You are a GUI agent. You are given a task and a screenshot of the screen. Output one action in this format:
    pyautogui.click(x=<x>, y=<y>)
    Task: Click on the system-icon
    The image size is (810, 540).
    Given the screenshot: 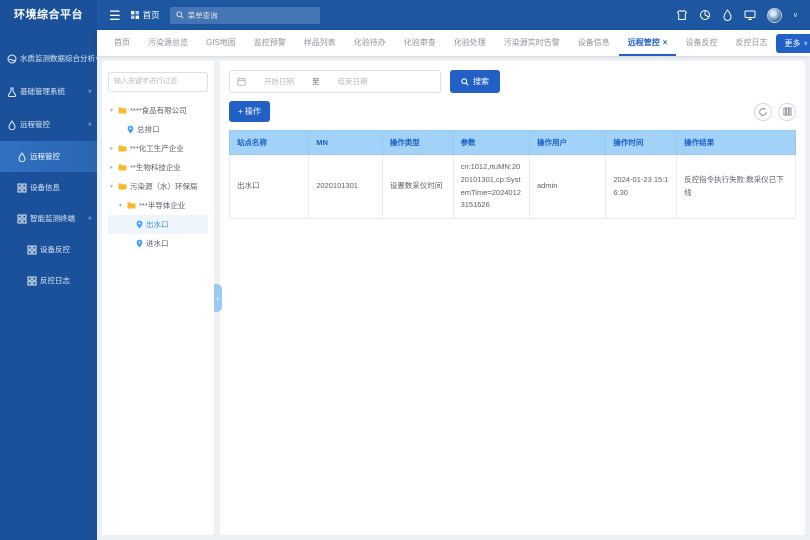 What is the action you would take?
    pyautogui.click(x=12, y=92)
    